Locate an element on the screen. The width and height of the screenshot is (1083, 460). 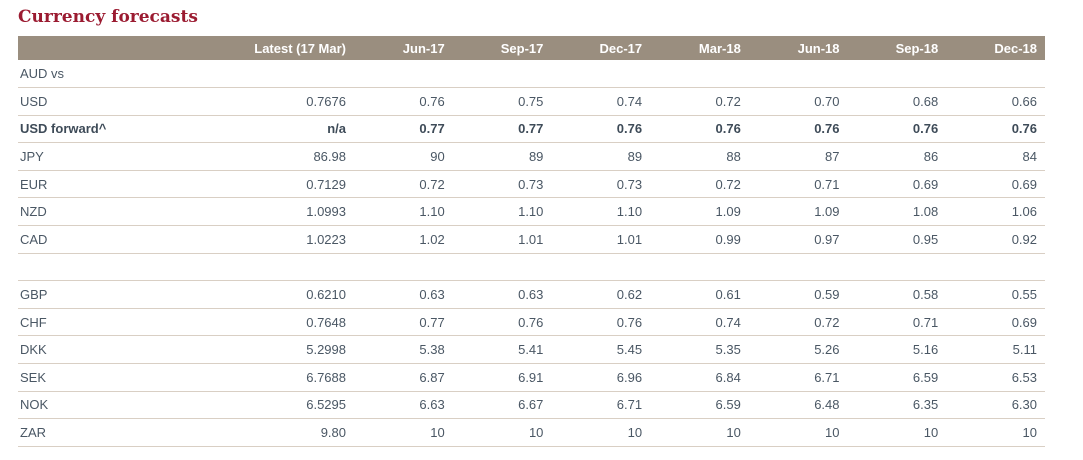
table-row: GBP 0.6210 0.63 0.63 0.62 0.61 0.59 0.58 0.55 is located at coordinates (531, 294).